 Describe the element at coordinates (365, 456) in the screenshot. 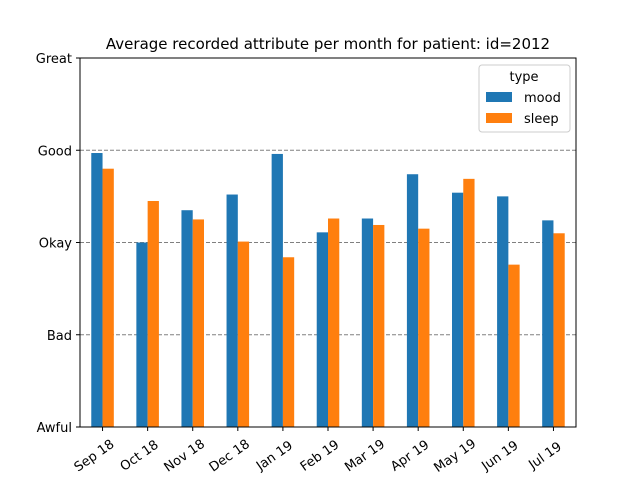

I see `x-tick-label: Mar 19` at that location.